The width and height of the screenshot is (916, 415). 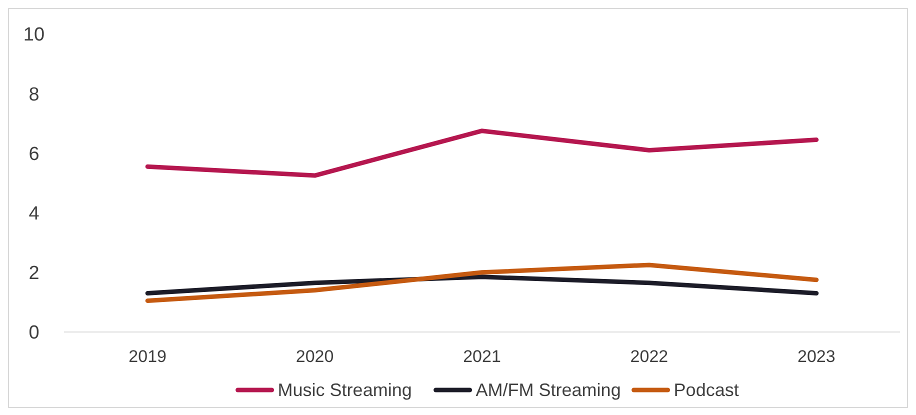 What do you see at coordinates (345, 390) in the screenshot?
I see `legend-label: Music Streaming` at bounding box center [345, 390].